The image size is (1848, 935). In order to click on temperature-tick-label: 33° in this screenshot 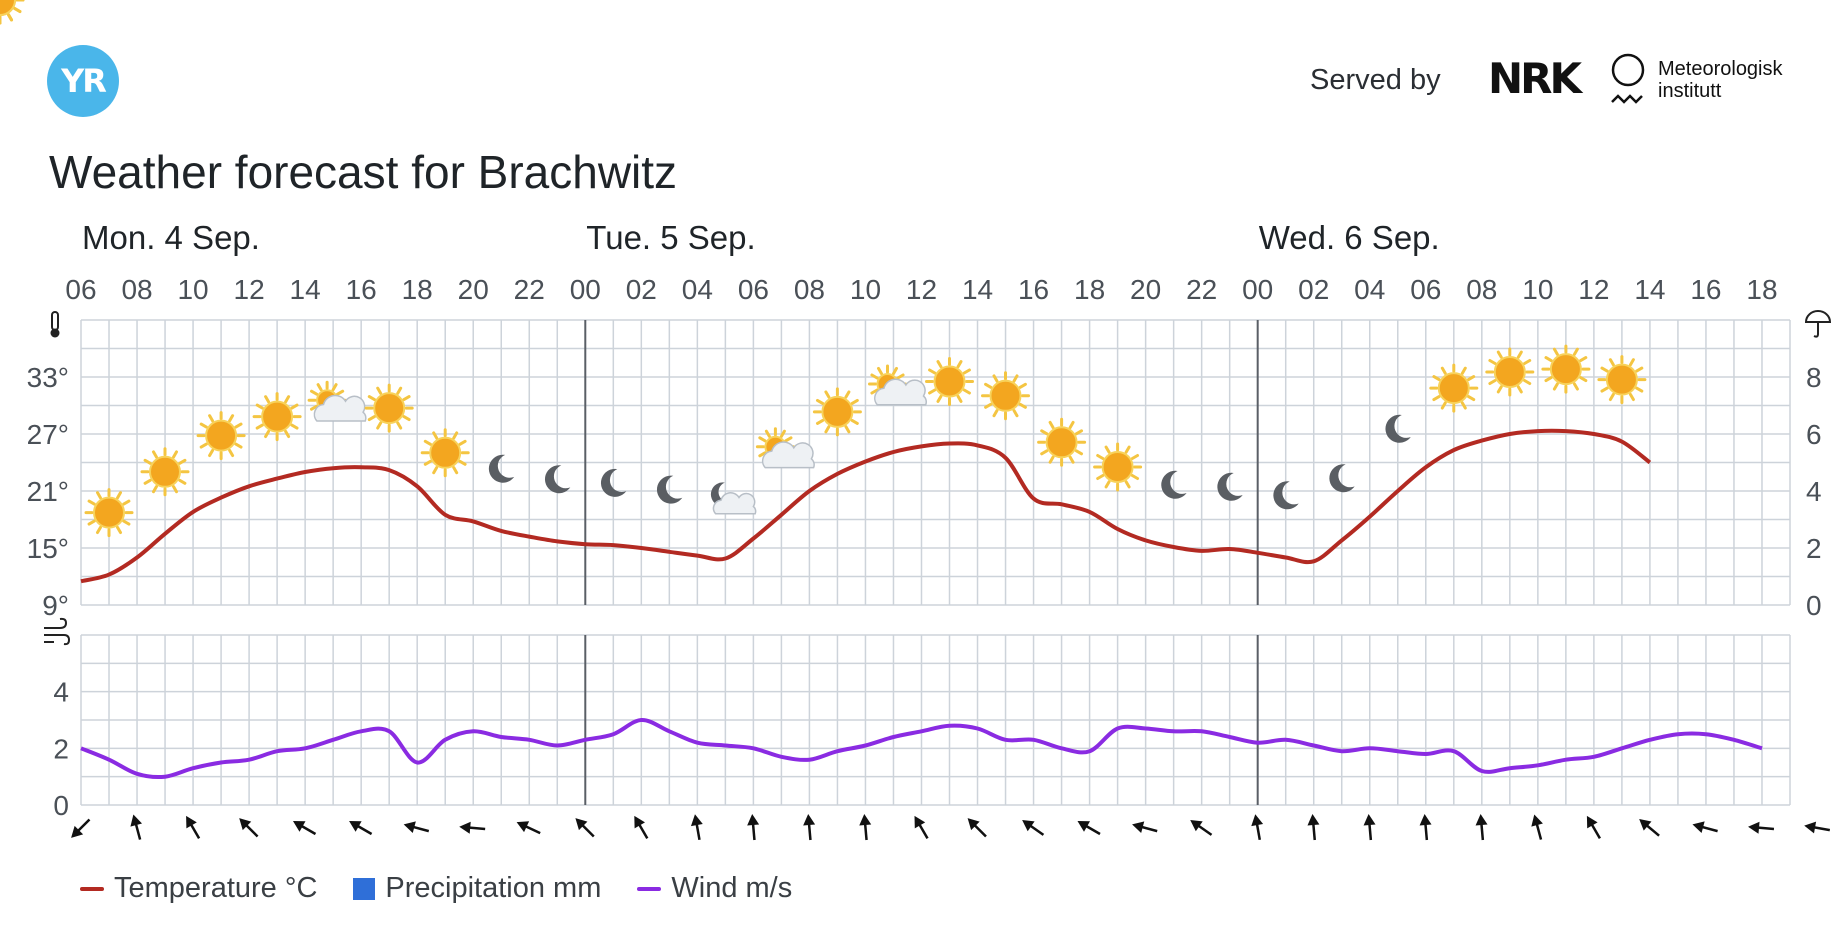, I will do `click(48, 377)`.